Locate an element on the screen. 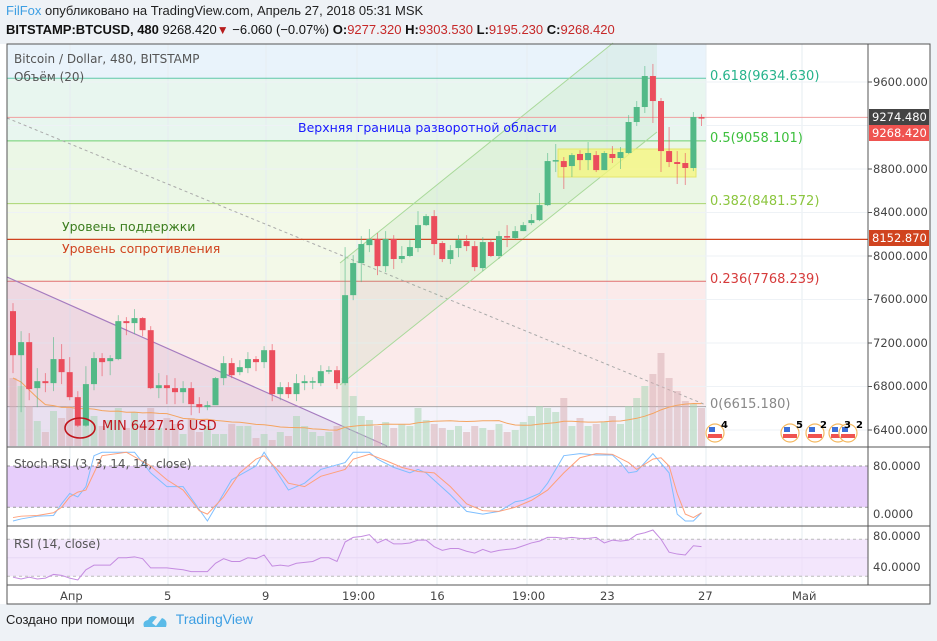 This screenshot has height=641, width=937. stoch-band is located at coordinates (437, 487).